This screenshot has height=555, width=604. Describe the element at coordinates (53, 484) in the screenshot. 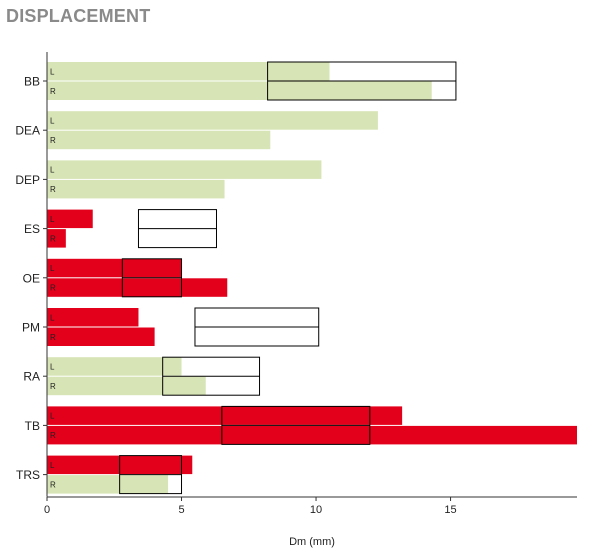

I see `side-label-trs-r: R` at that location.